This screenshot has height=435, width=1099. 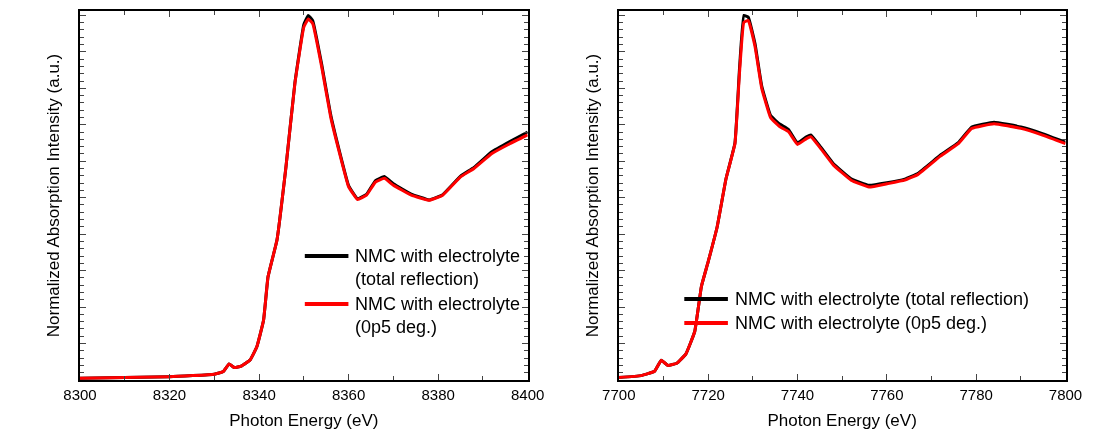 What do you see at coordinates (80, 394) in the screenshot?
I see `x-tick-label: 8300` at bounding box center [80, 394].